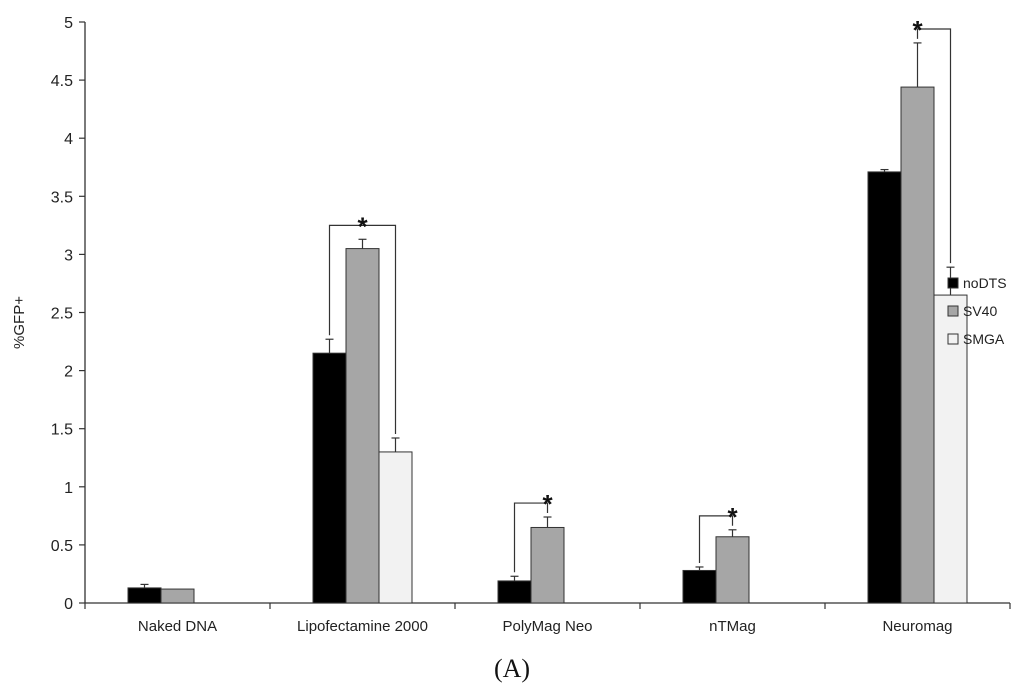 The height and width of the screenshot is (696, 1024). Describe the element at coordinates (917, 626) in the screenshot. I see `x-tick-label: Neuromag` at that location.